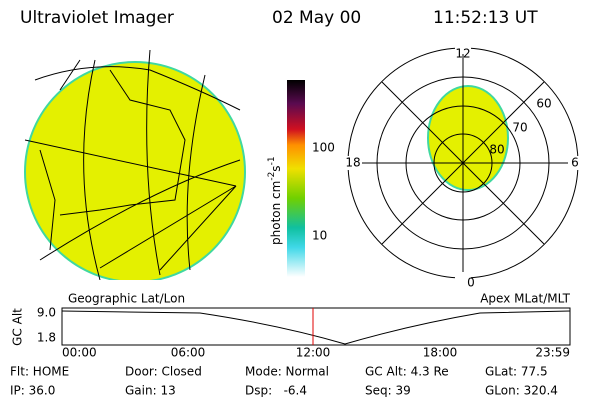  What do you see at coordinates (552, 353) in the screenshot?
I see `x-tick-label: 23:59` at bounding box center [552, 353].